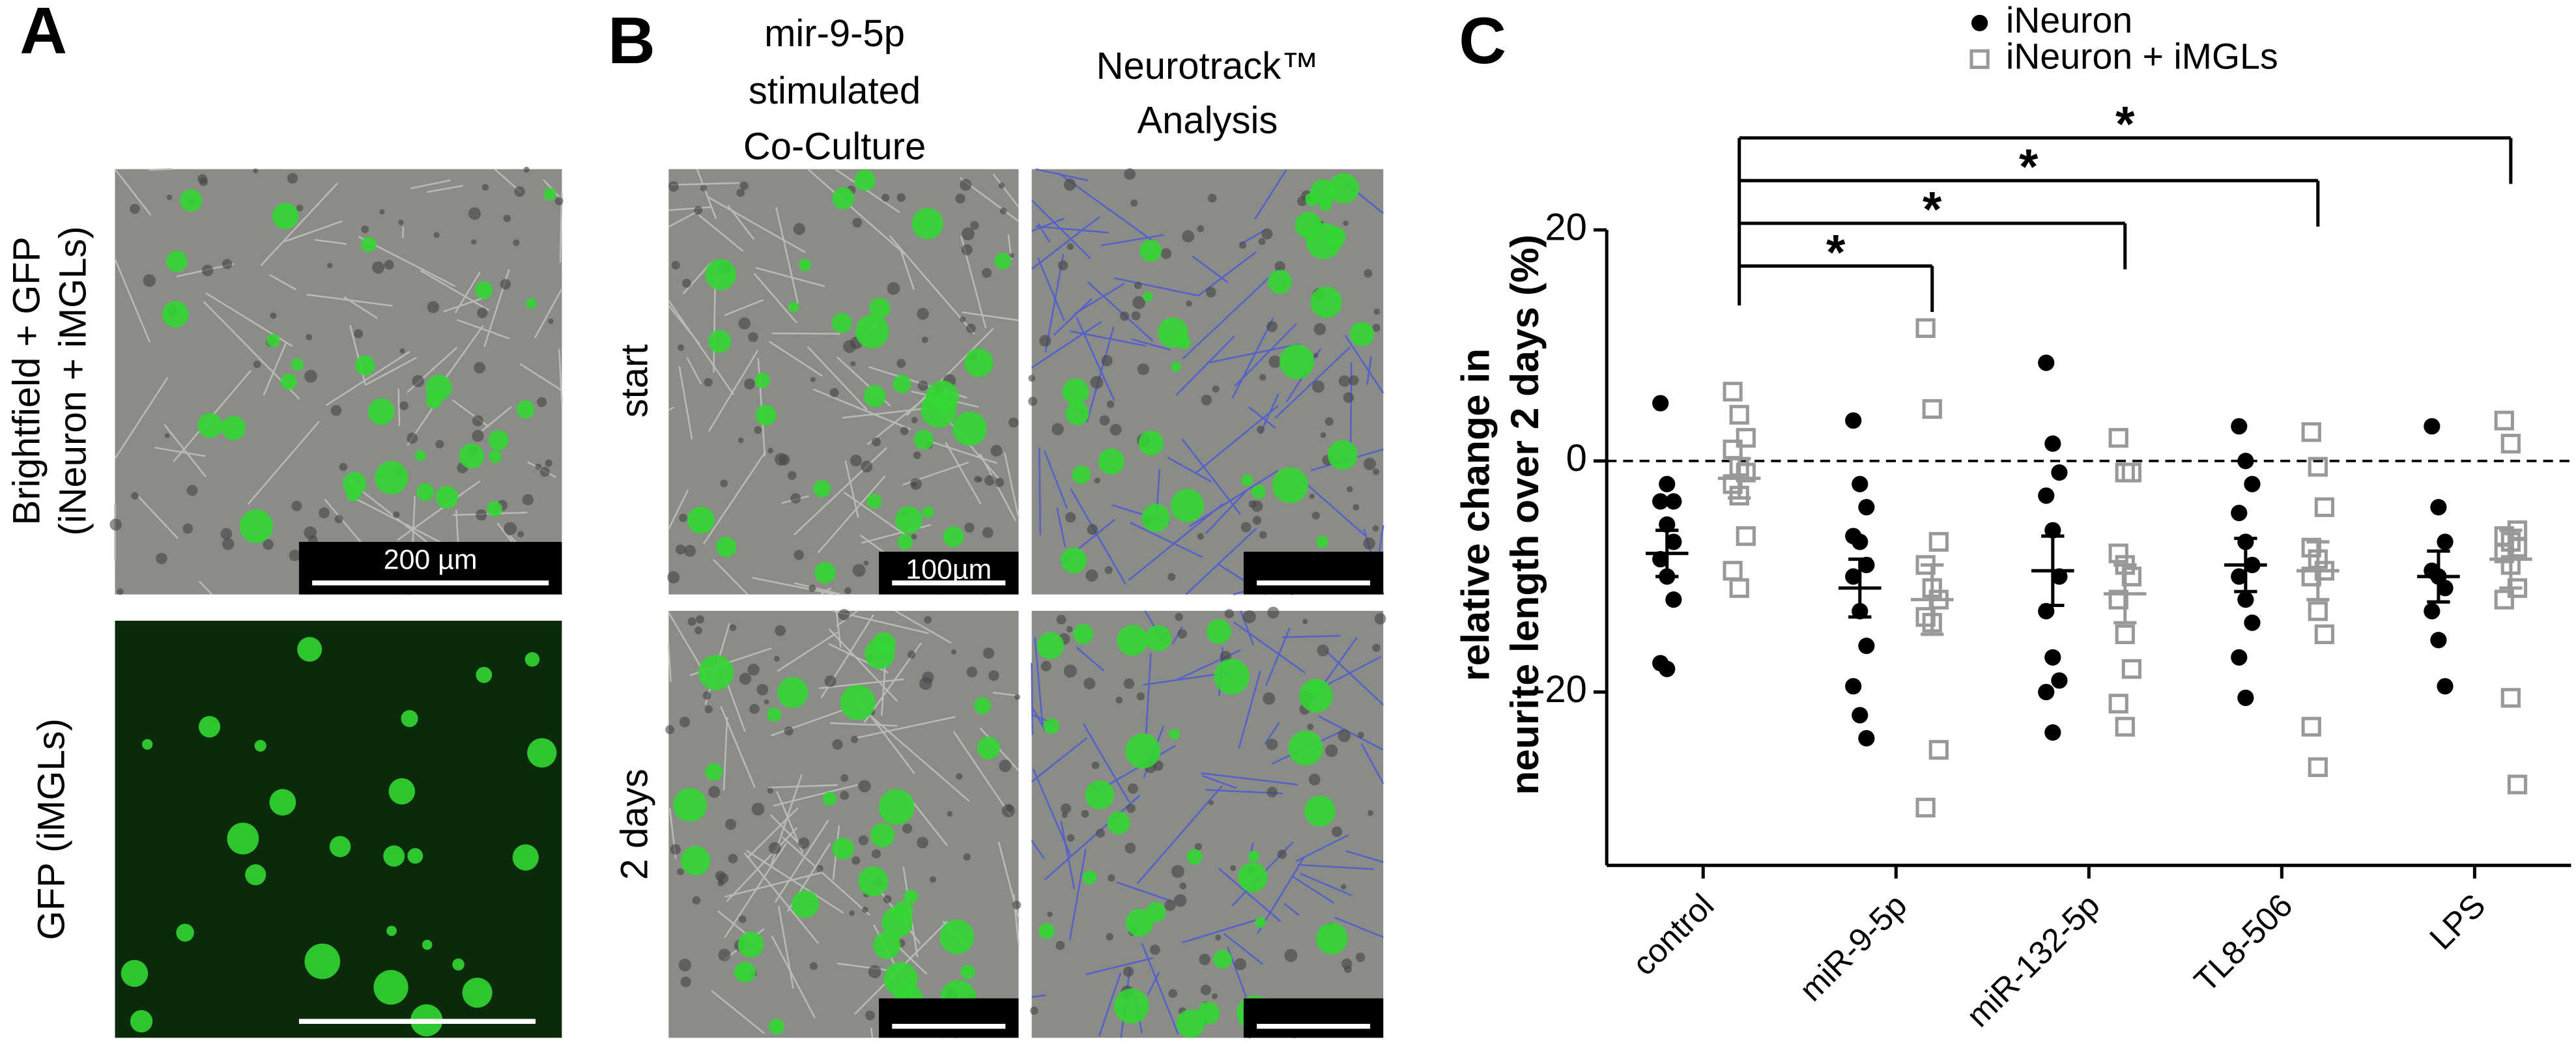  What do you see at coordinates (1475, 514) in the screenshot?
I see `y-axis-title: relative change in` at bounding box center [1475, 514].